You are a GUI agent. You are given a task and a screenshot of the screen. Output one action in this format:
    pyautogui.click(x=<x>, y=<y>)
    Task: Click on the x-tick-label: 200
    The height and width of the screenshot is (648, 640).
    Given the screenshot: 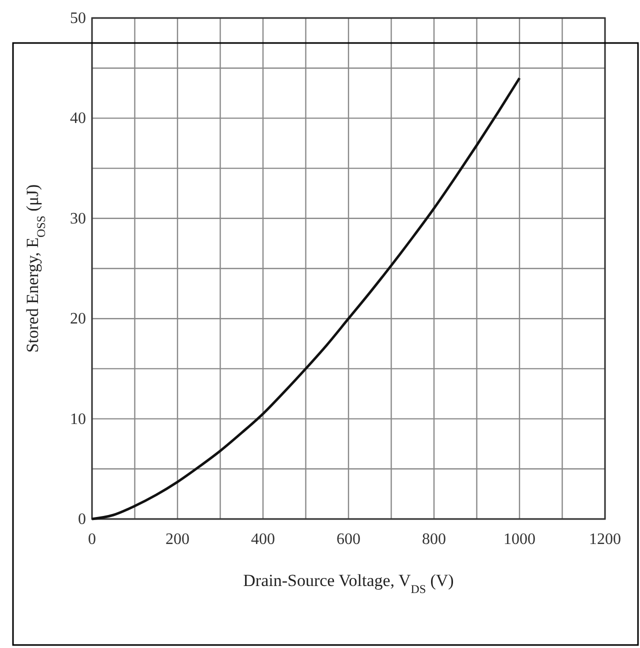 What is the action you would take?
    pyautogui.click(x=178, y=539)
    